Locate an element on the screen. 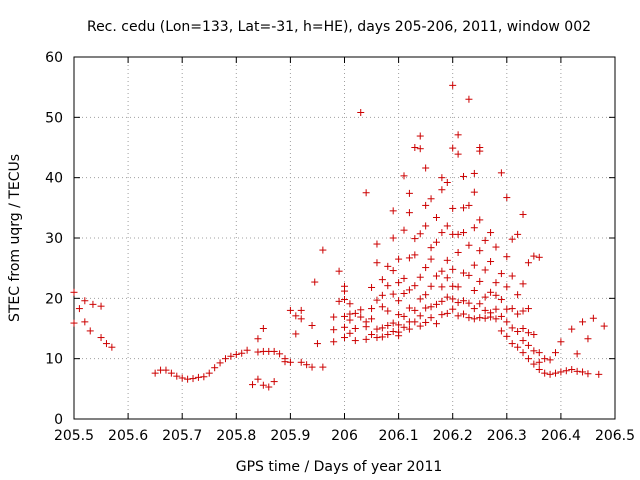 The height and width of the screenshot is (480, 640). x-tick-label: 206.5 is located at coordinates (615, 436).